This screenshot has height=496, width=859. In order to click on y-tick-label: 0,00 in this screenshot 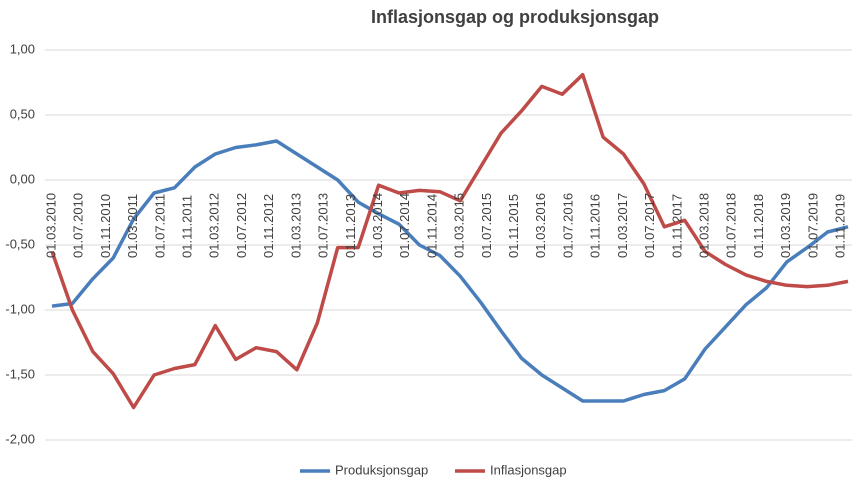, I will do `click(22, 178)`.